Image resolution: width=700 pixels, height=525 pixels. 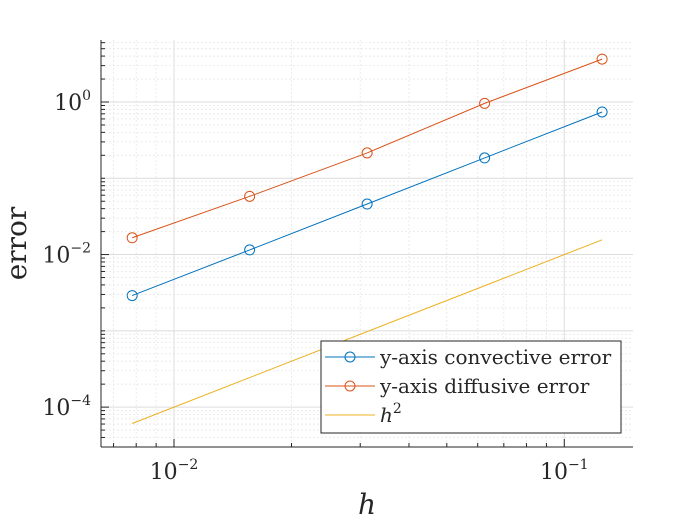 I want to click on legend-label: y-axis convective error, so click(x=495, y=357).